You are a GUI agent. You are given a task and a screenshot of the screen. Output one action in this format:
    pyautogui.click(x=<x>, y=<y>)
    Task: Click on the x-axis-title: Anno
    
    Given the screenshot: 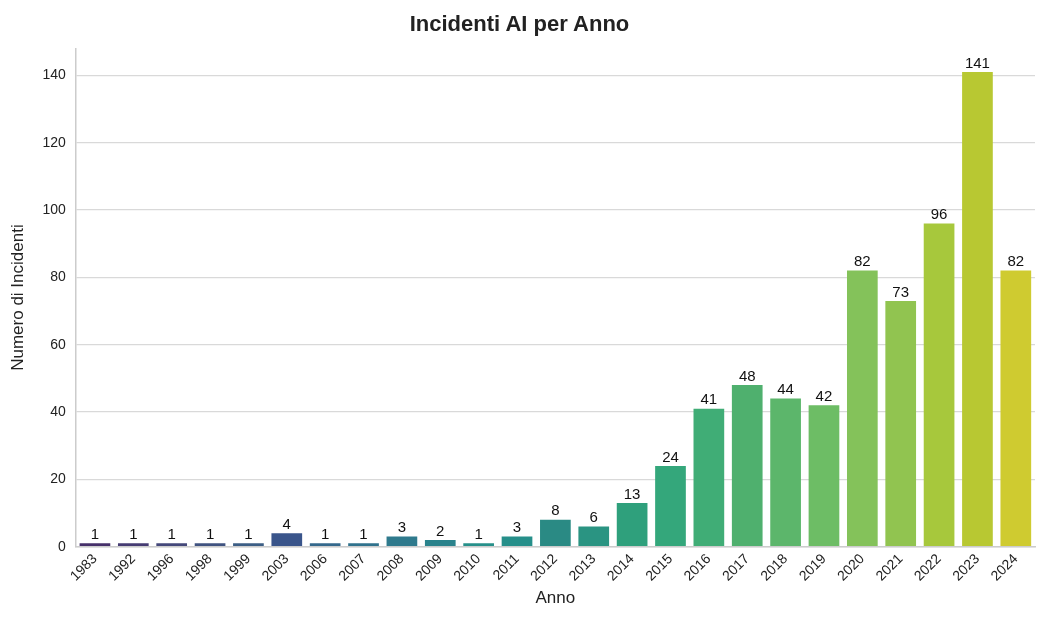 What is the action you would take?
    pyautogui.click(x=555, y=598)
    